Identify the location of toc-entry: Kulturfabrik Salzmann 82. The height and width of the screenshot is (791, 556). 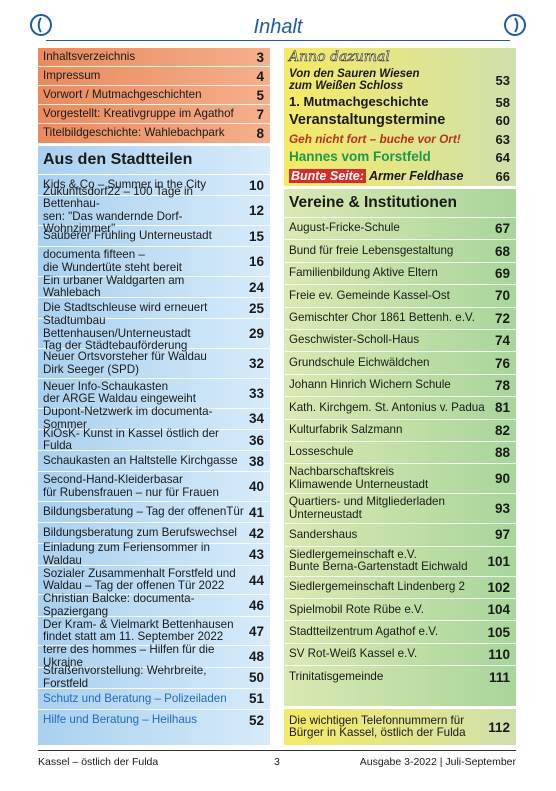
(400, 431).